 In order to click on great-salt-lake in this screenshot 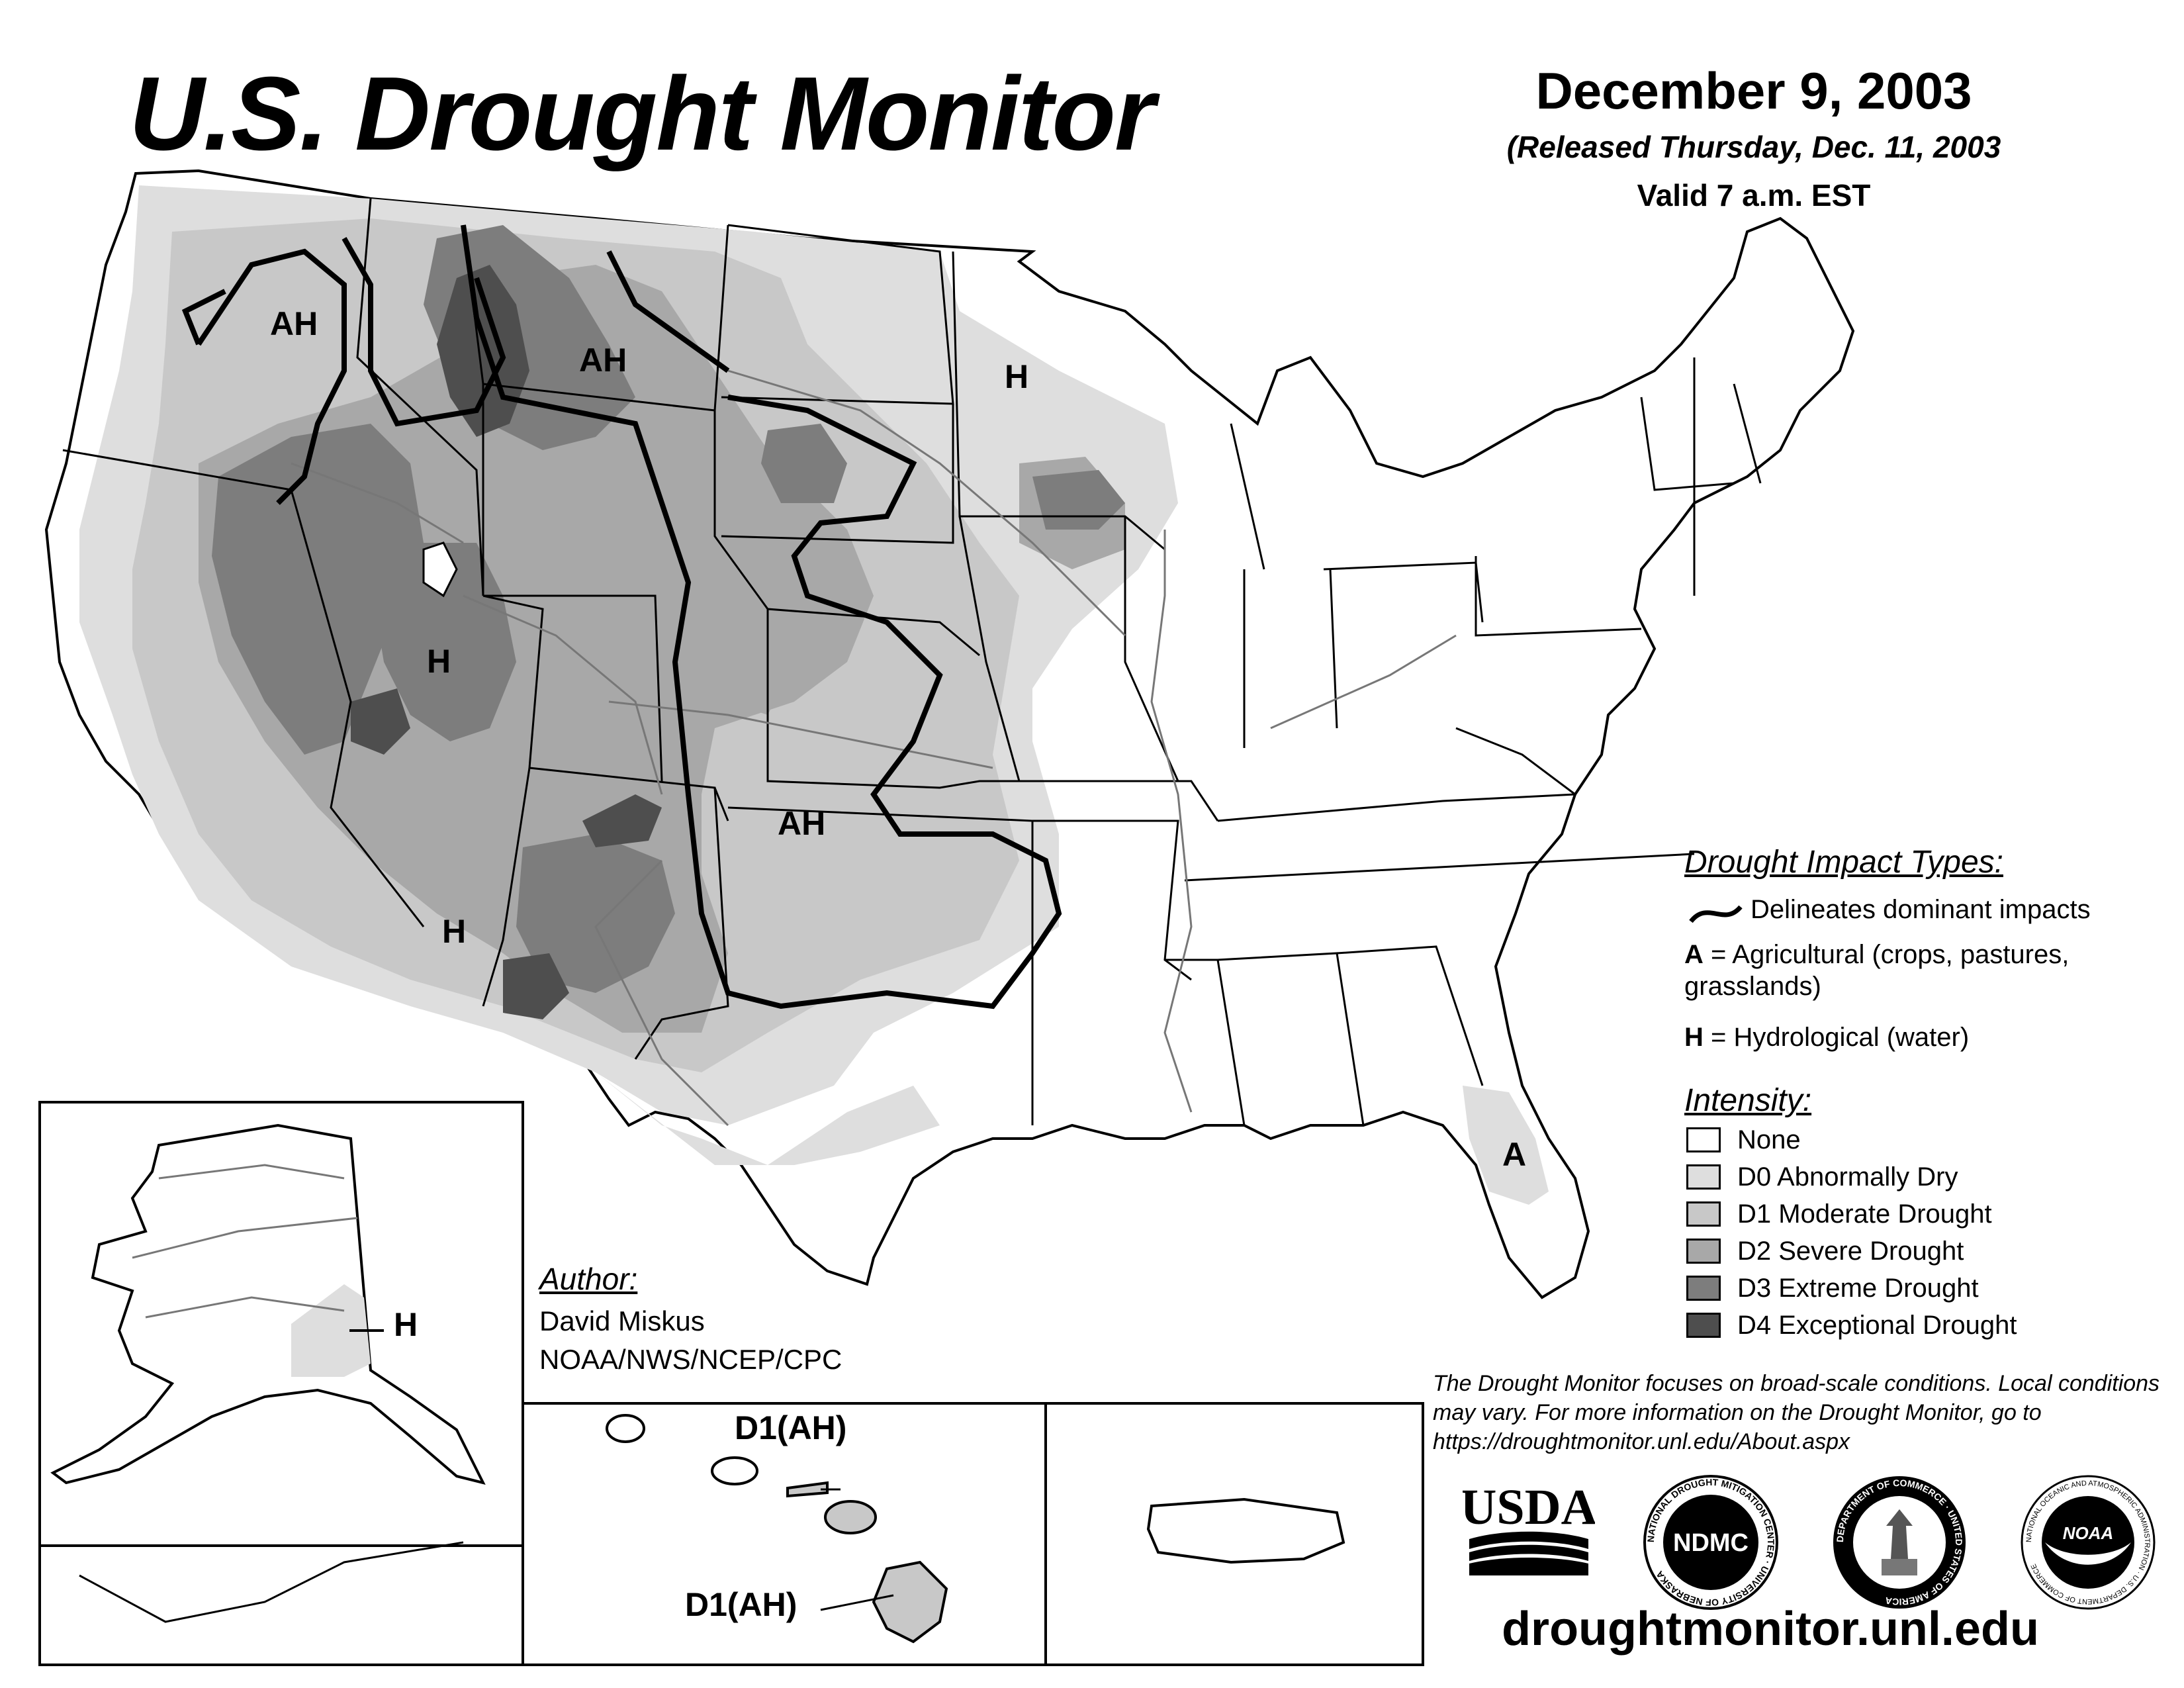, I will do `click(440, 569)`.